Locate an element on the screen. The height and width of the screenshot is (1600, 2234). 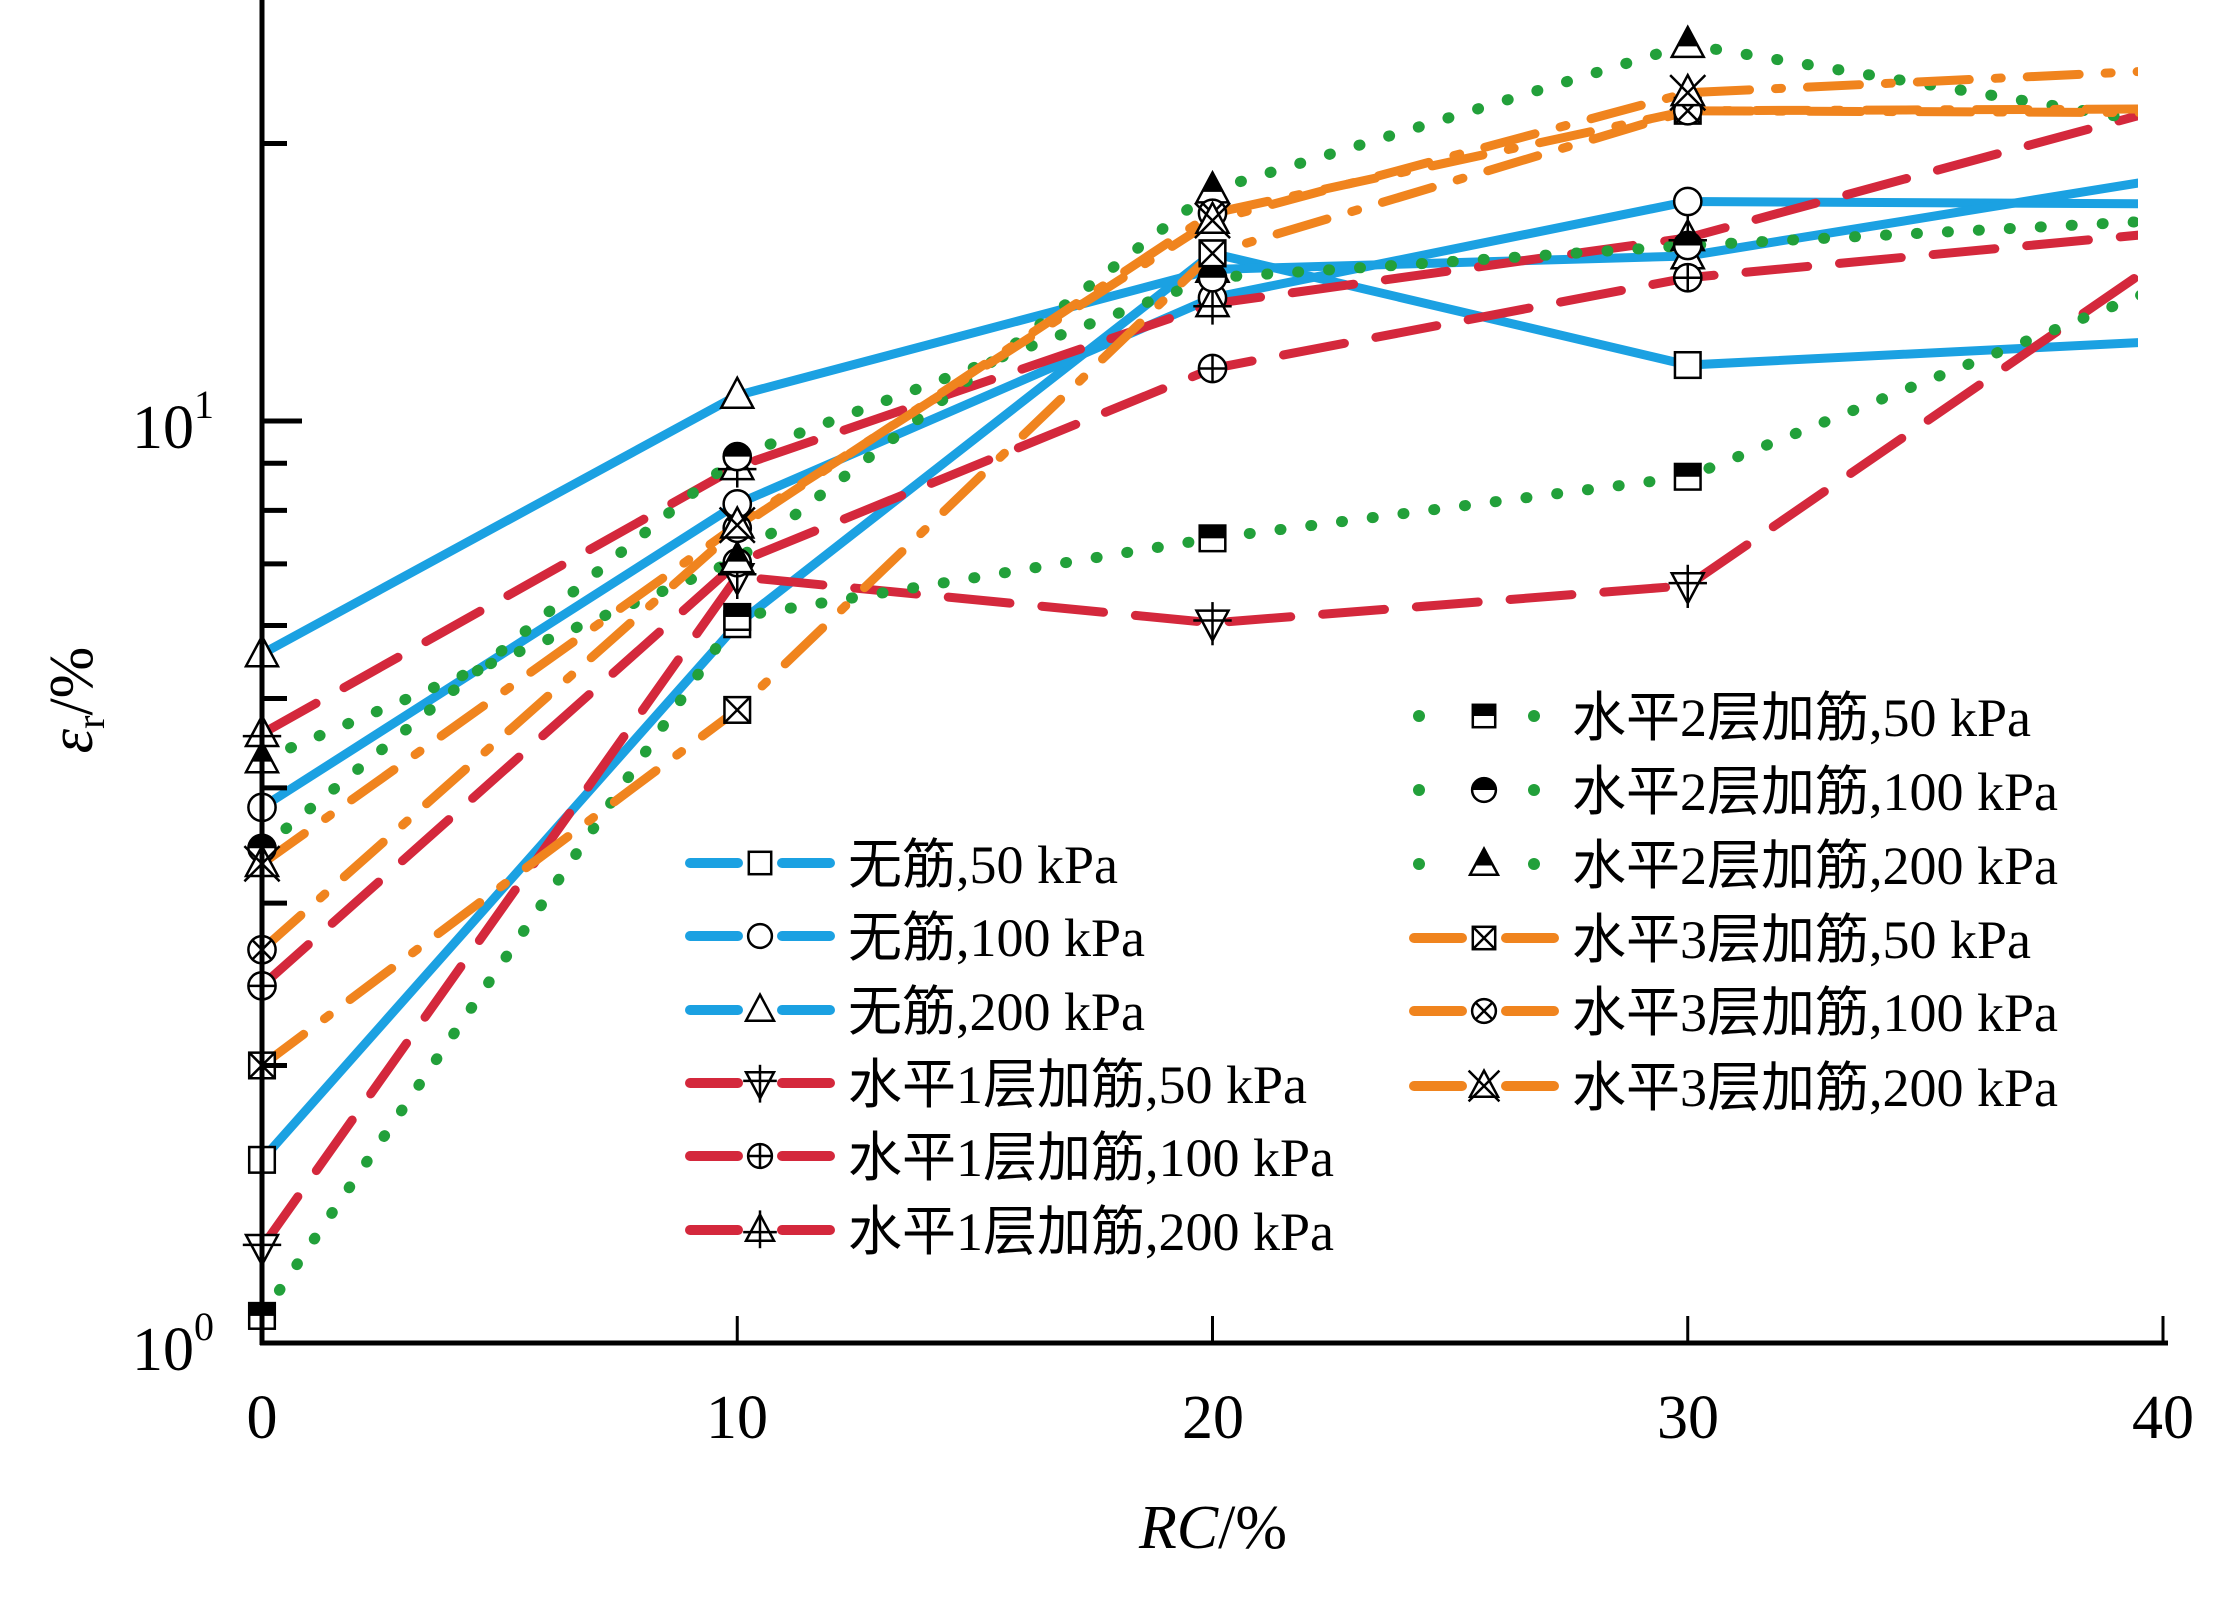
legend-item: 水平1层加筋,50 kPa is located at coordinates (996, 1085).